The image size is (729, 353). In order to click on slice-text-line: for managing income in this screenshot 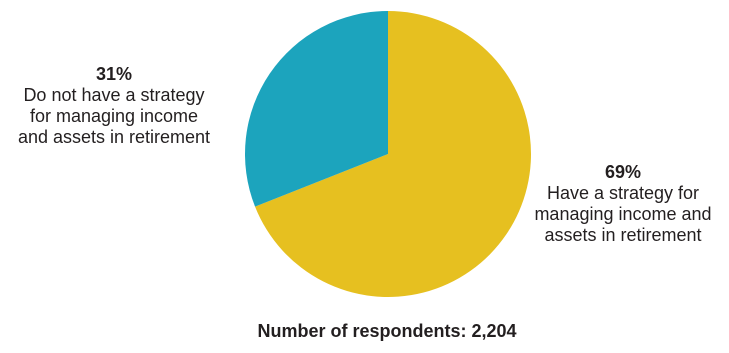, I will do `click(114, 116)`.